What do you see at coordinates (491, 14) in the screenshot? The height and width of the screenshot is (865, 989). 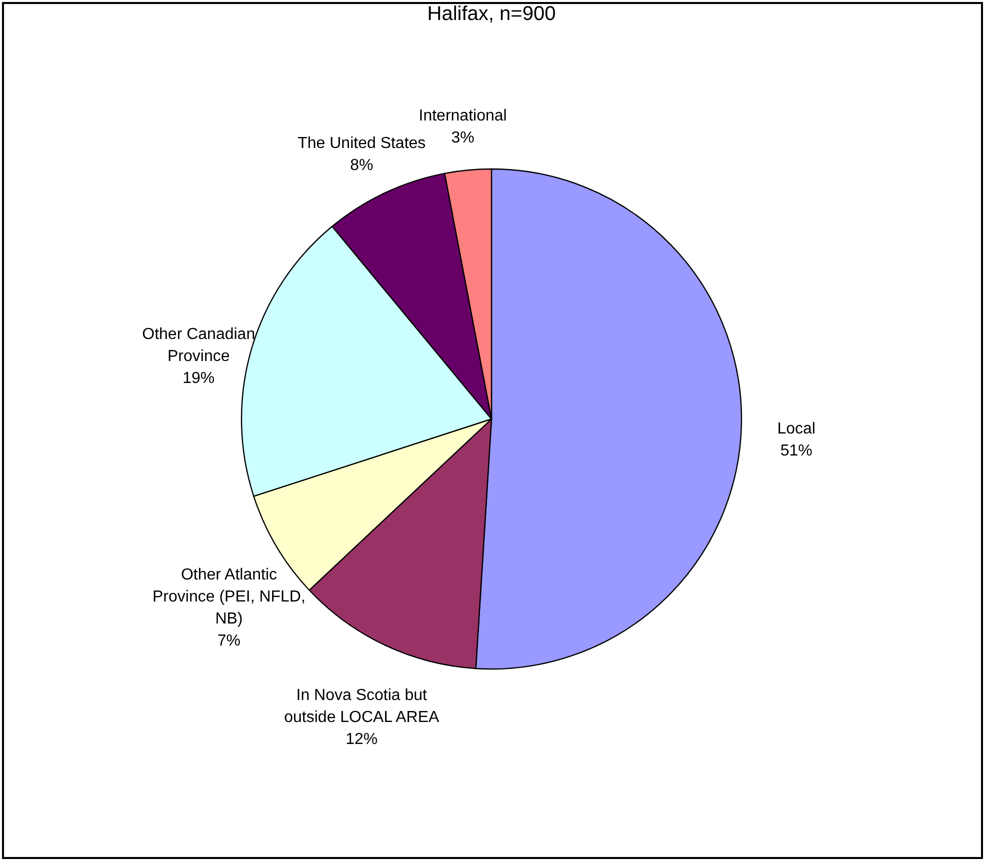 I see `chart-title: Halifax, n=900` at bounding box center [491, 14].